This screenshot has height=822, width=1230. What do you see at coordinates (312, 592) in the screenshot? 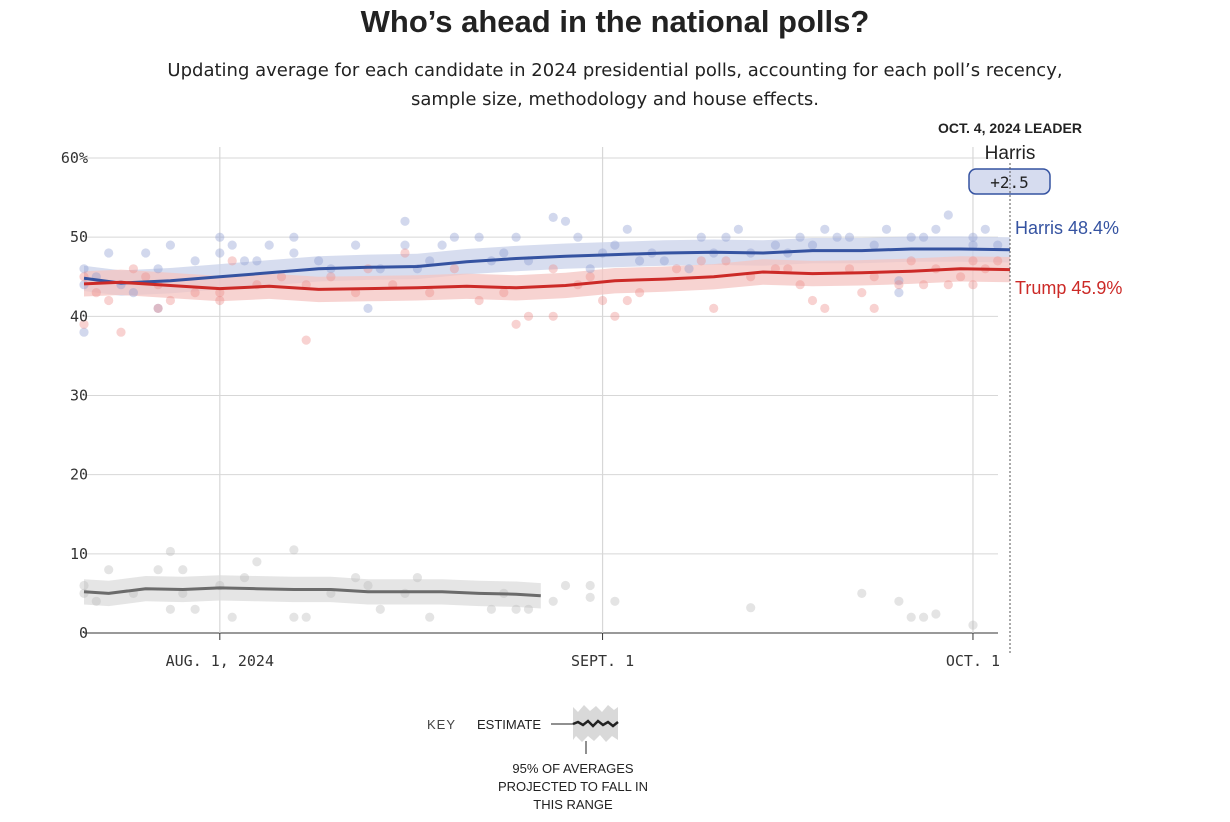
I see `other-average-line` at bounding box center [312, 592].